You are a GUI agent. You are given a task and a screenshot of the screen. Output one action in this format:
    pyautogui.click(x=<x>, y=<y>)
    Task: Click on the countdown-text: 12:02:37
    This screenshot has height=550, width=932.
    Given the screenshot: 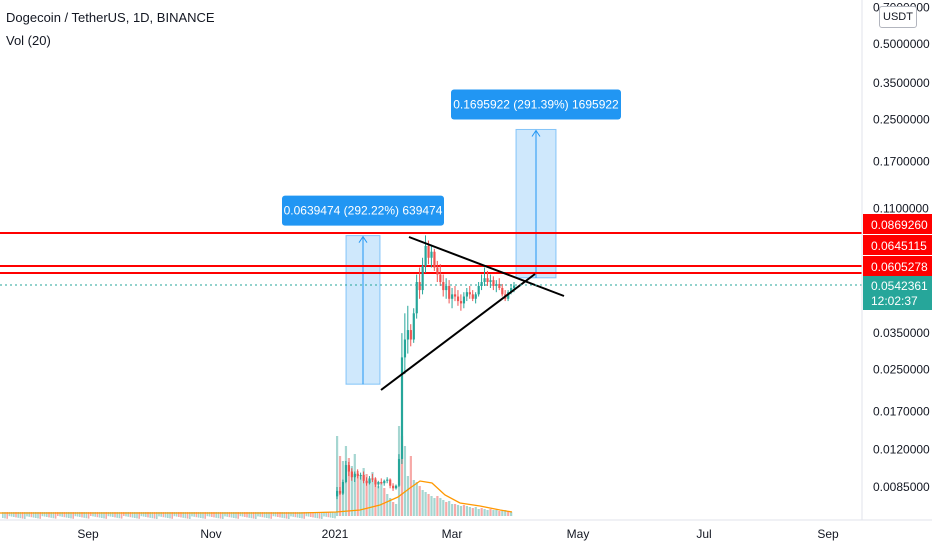 What is the action you would take?
    pyautogui.click(x=894, y=301)
    